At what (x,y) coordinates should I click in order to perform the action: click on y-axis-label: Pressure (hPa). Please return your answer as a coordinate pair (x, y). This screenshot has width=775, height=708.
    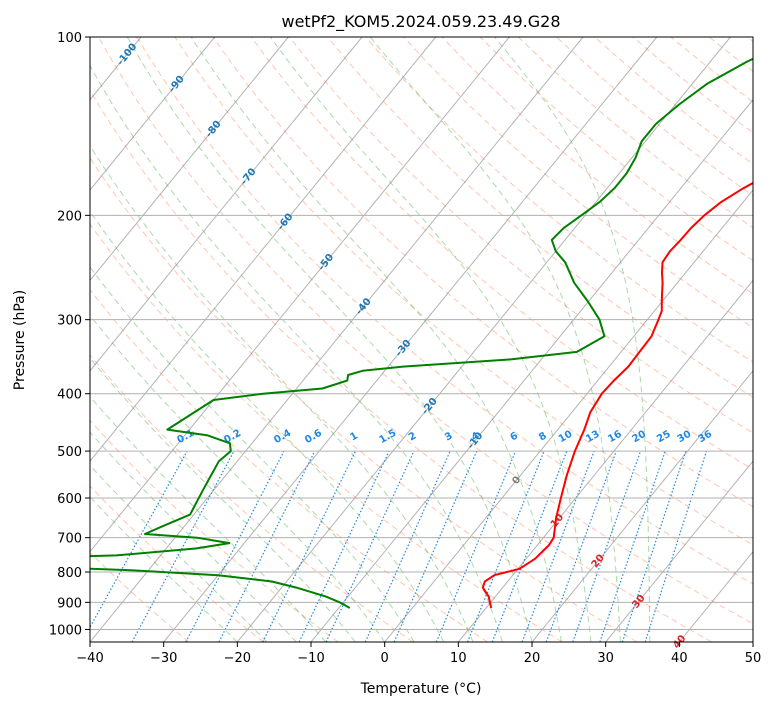
    Looking at the image, I should click on (20, 340).